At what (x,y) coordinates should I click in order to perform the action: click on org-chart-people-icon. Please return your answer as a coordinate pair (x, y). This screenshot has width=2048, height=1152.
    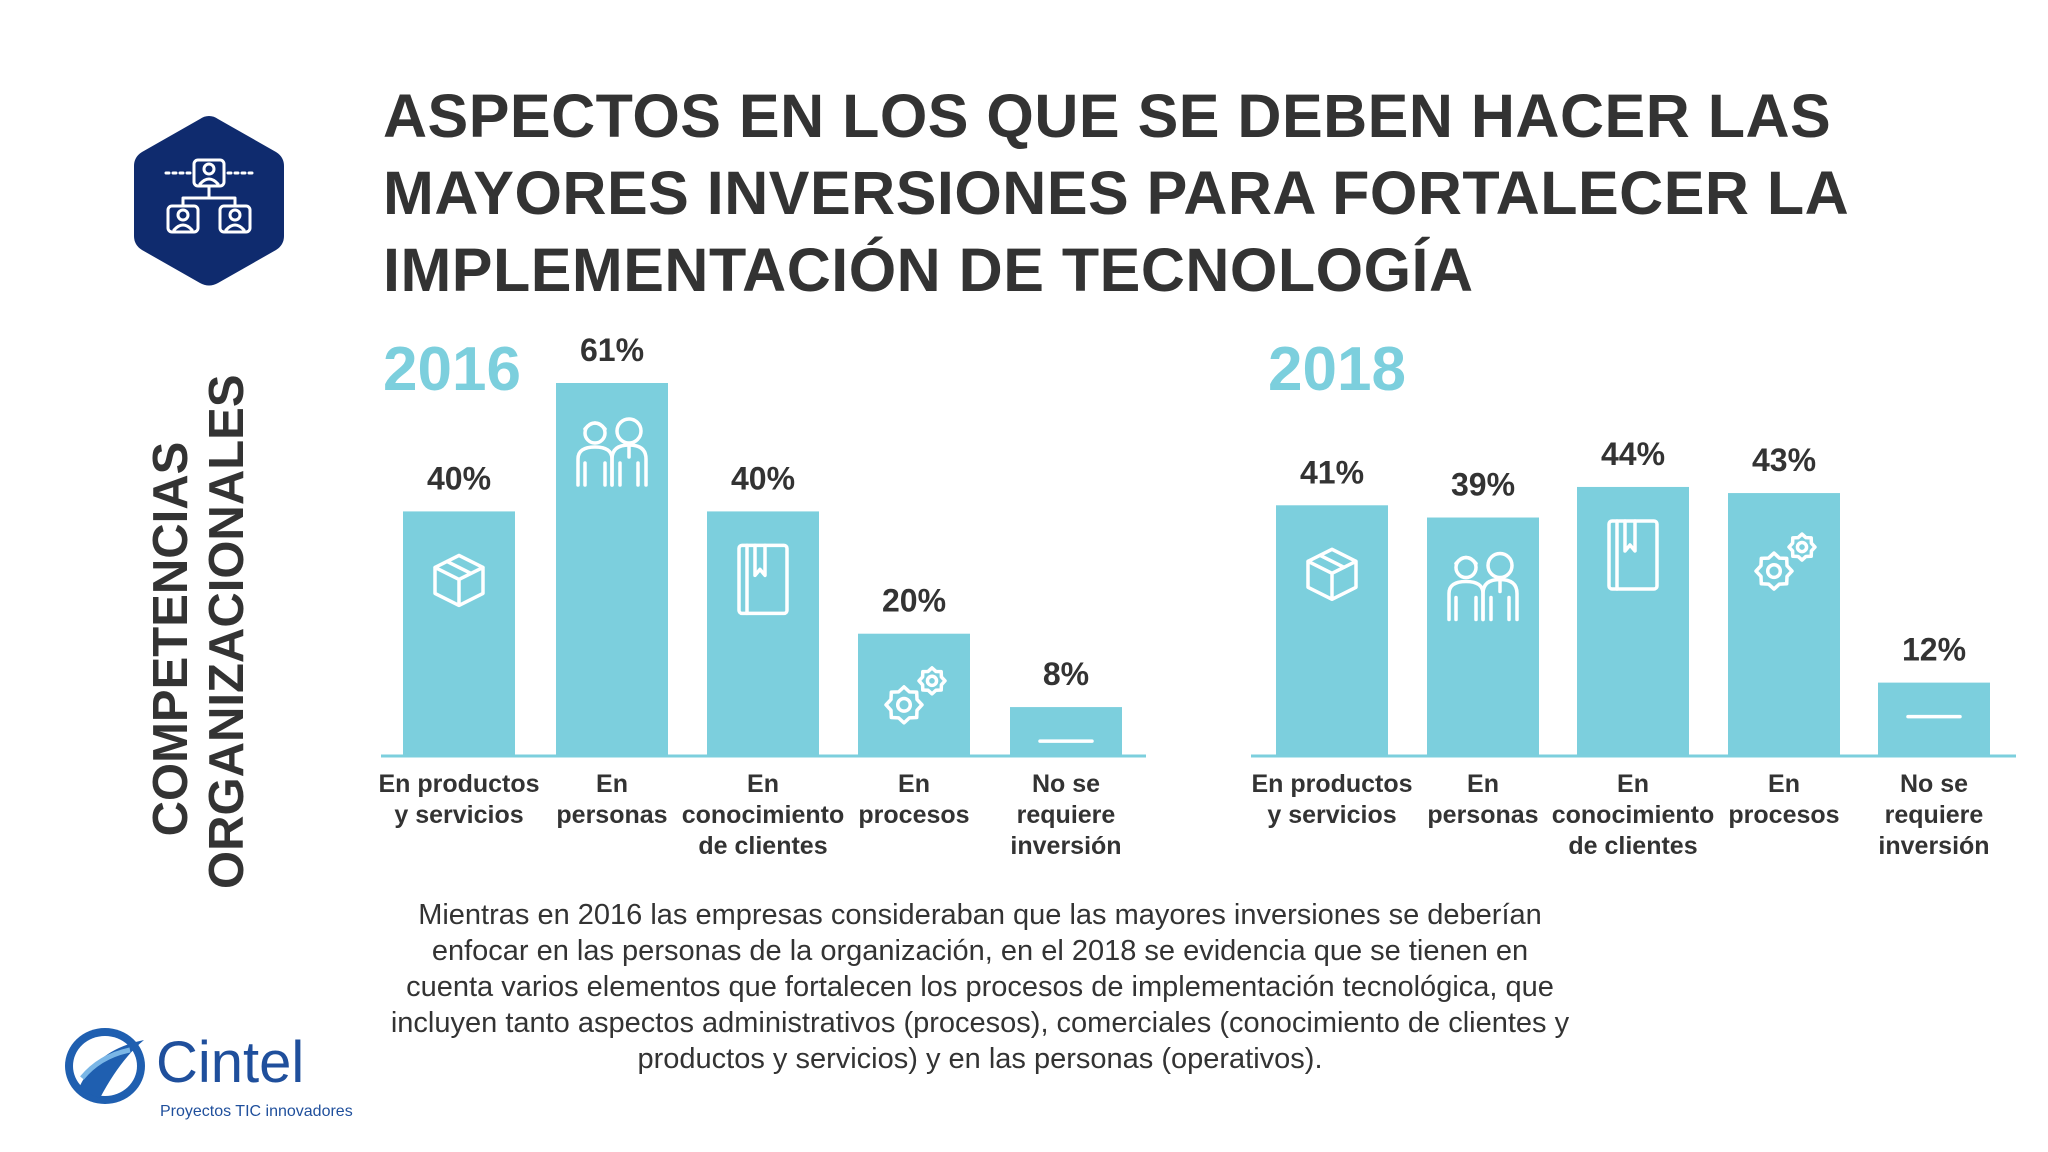
    Looking at the image, I should click on (209, 196).